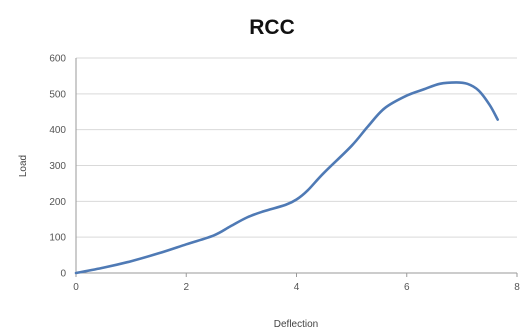  I want to click on chart-title: RCC, so click(272, 27).